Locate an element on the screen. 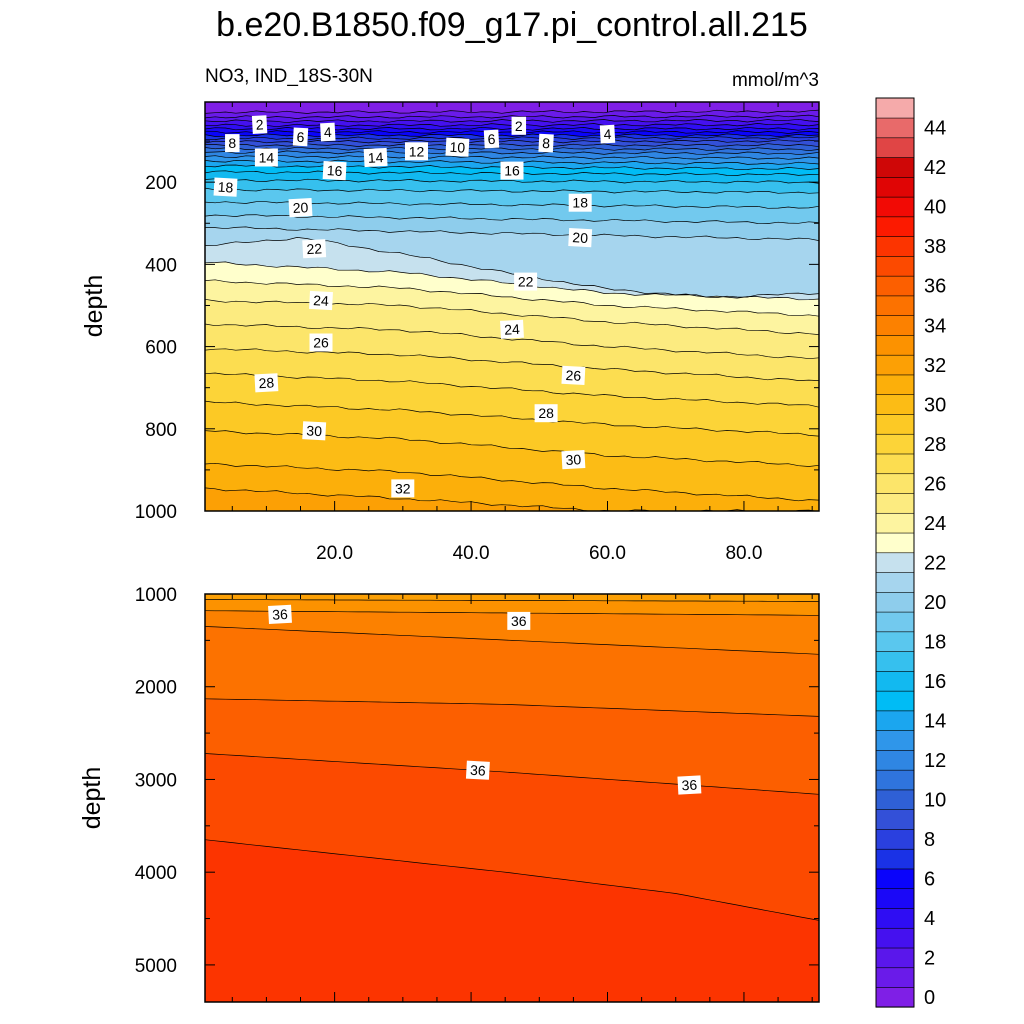 The width and height of the screenshot is (1024, 1024). contour-label: 32 is located at coordinates (403, 488).